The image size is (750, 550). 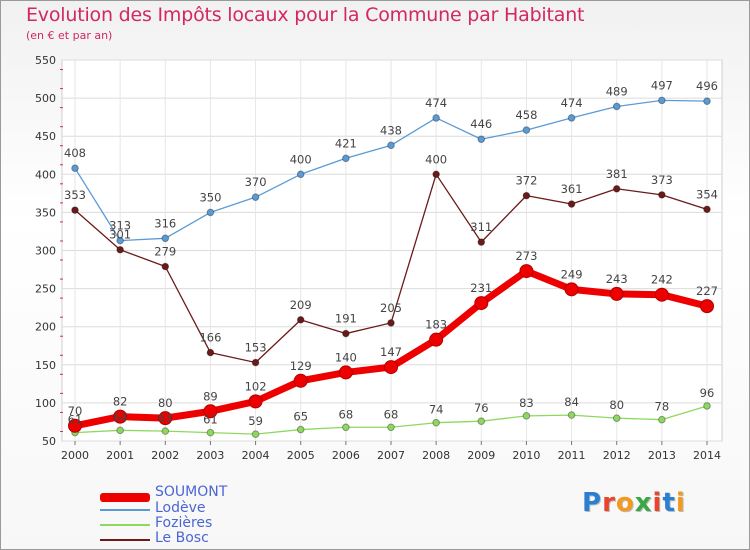 What do you see at coordinates (75, 195) in the screenshot?
I see `data-label-le-bosc: 353` at bounding box center [75, 195].